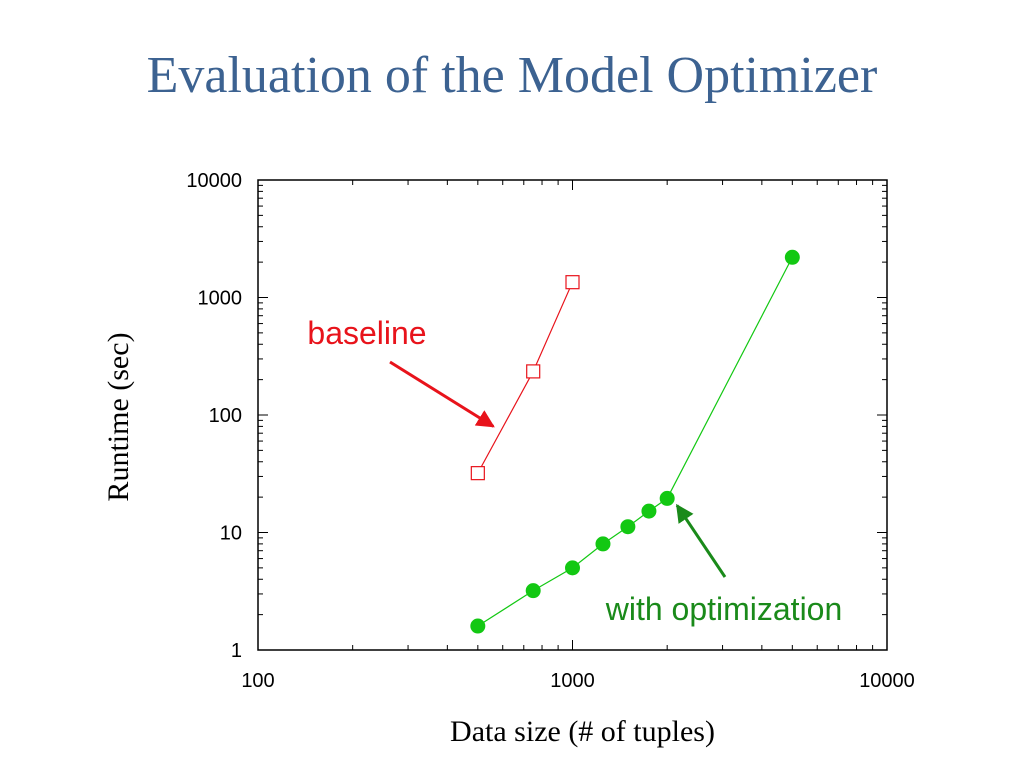 The height and width of the screenshot is (768, 1024). I want to click on optimized-line, so click(635, 441).